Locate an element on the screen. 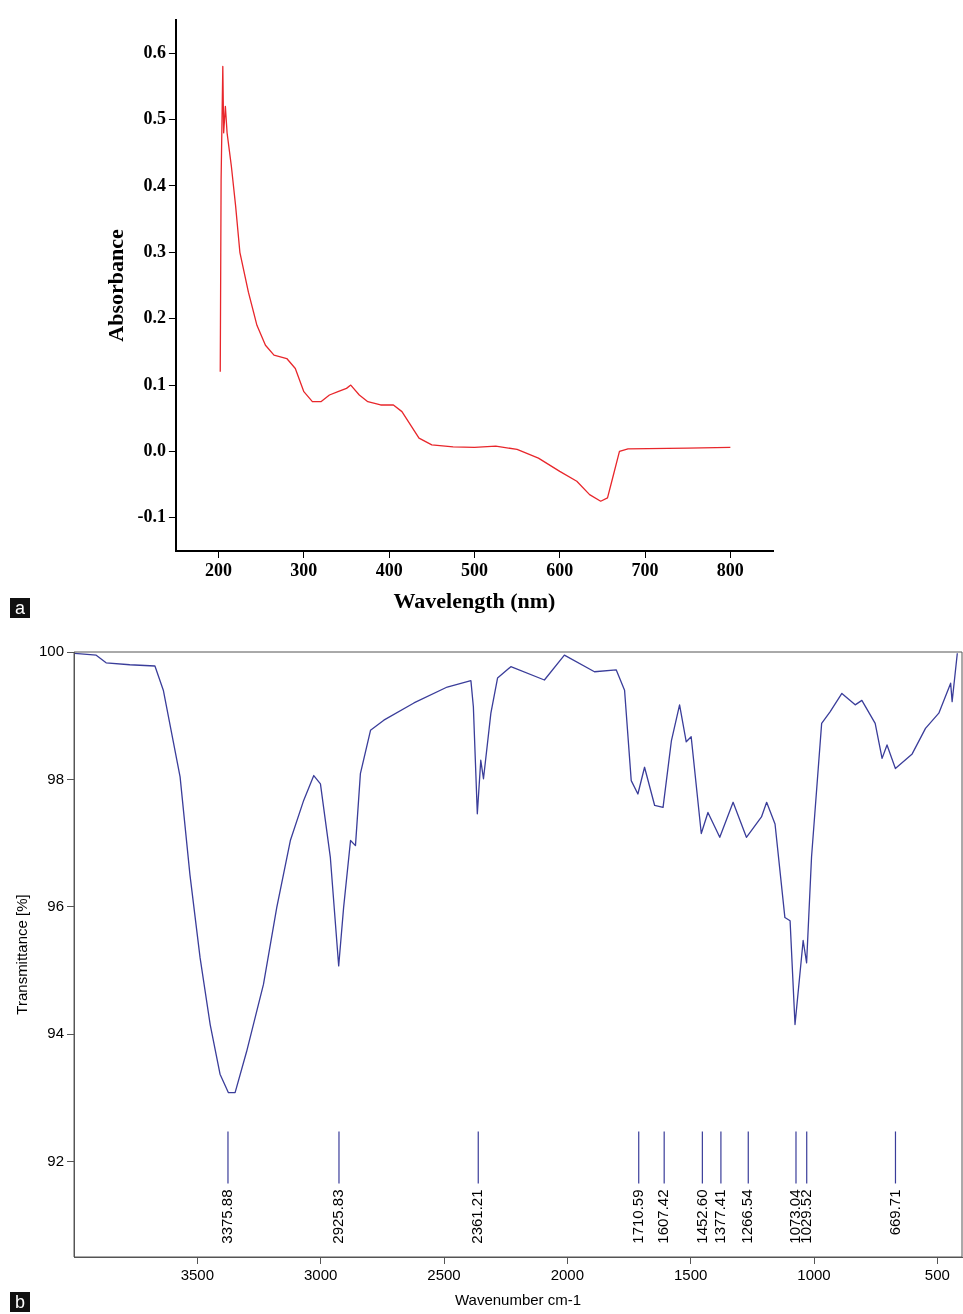  x-tick-label: 200 is located at coordinates (219, 570).